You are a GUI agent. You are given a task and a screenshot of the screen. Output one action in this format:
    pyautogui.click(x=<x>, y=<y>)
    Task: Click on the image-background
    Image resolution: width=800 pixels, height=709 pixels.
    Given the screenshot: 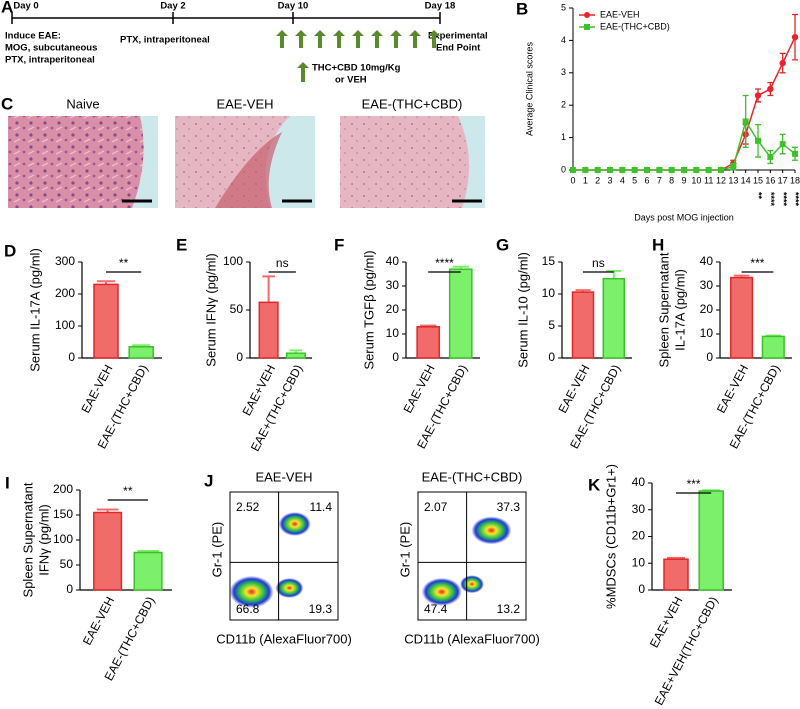 What is the action you would take?
    pyautogui.click(x=145, y=162)
    